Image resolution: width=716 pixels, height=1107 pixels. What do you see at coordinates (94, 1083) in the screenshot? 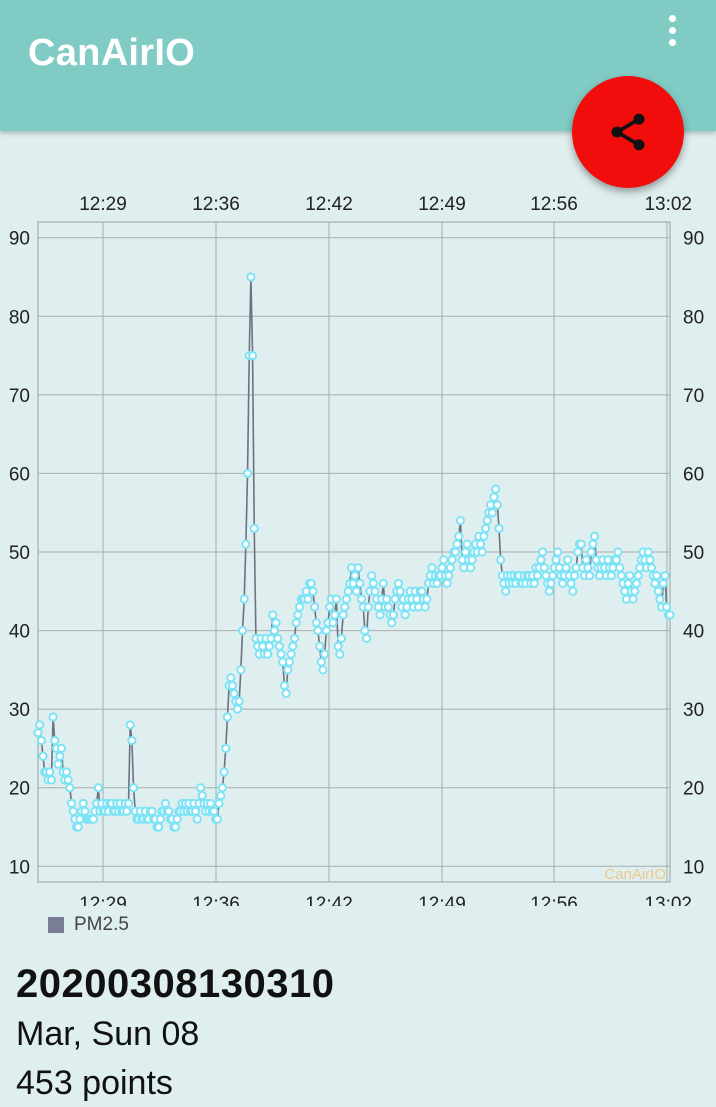
I see `record-points: 453 points` at bounding box center [94, 1083].